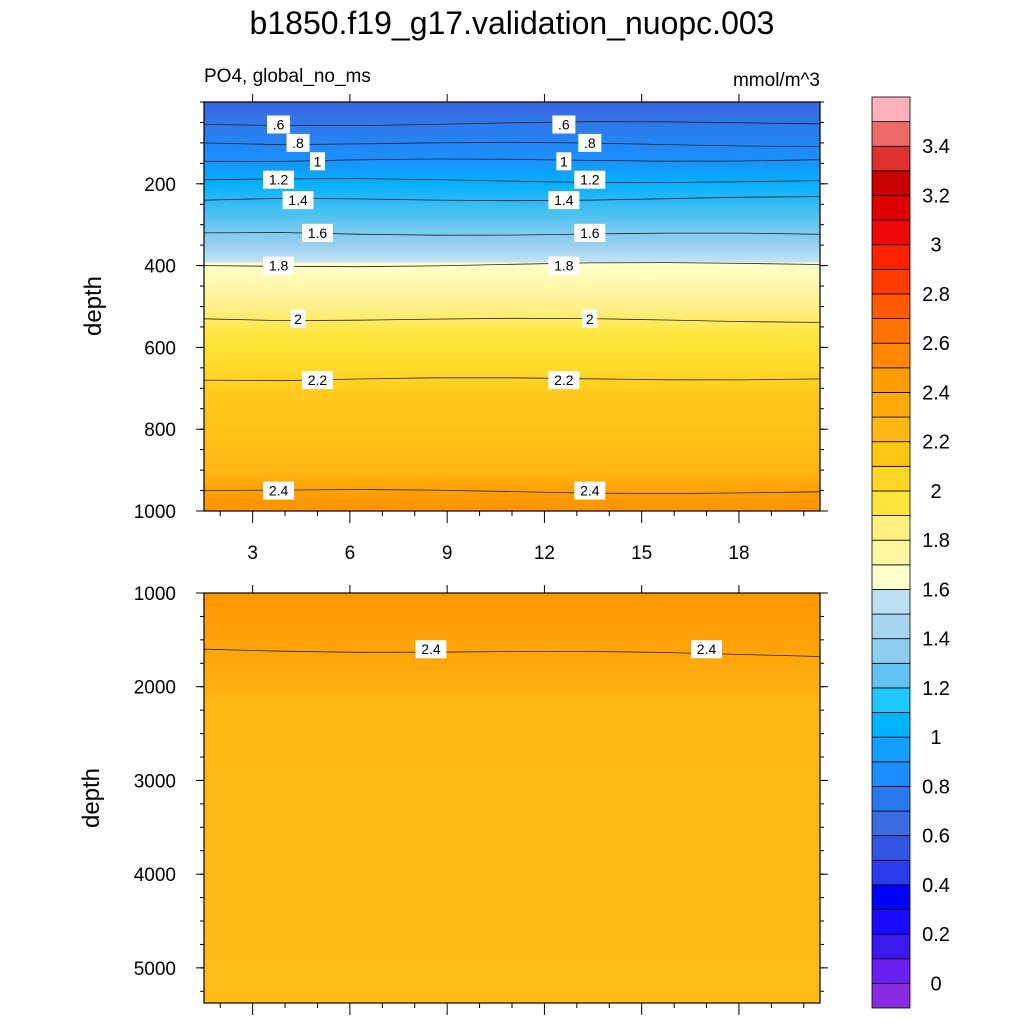 The width and height of the screenshot is (1024, 1024). What do you see at coordinates (936, 640) in the screenshot?
I see `colorbar-tick-label: 1.4` at bounding box center [936, 640].